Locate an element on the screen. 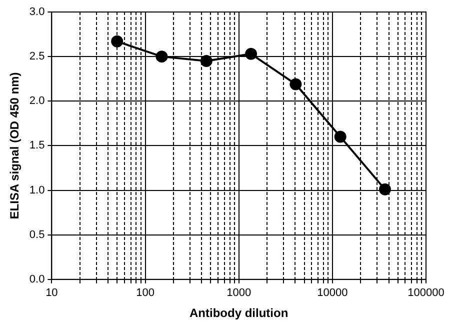 The width and height of the screenshot is (450, 327). x-tick-label: 10 is located at coordinates (52, 293).